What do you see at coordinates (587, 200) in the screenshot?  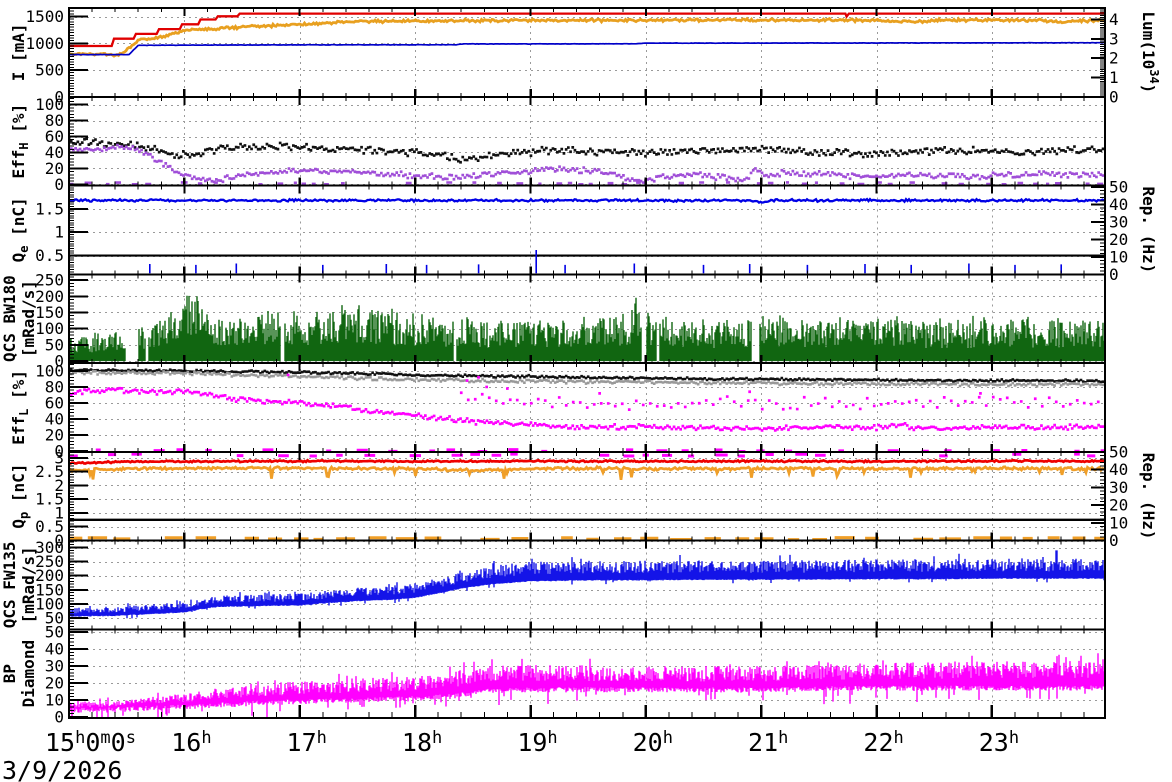 I see `series-qe-charge-blue` at bounding box center [587, 200].